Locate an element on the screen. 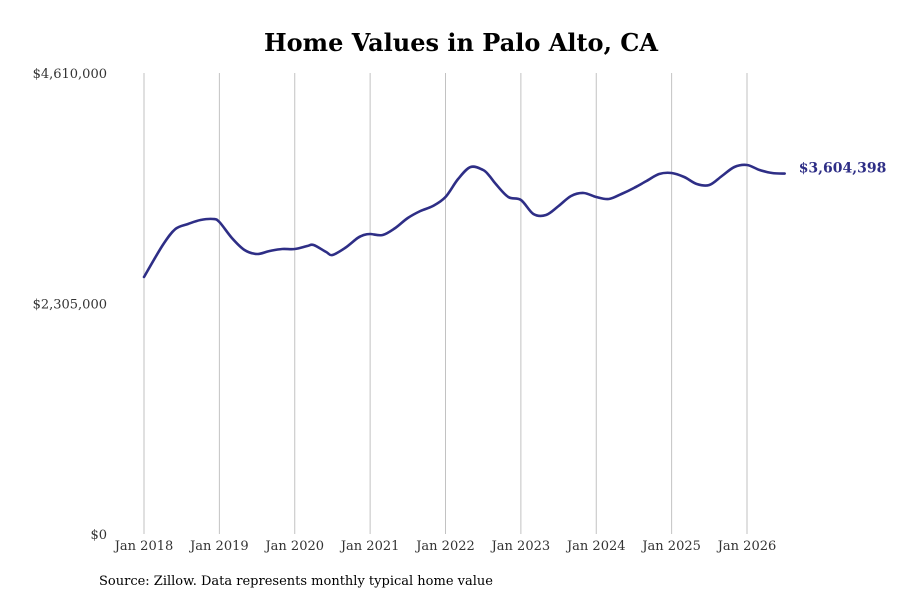 This screenshot has height=600, width=900. y-tick-label: $4,610,000 is located at coordinates (70, 74).